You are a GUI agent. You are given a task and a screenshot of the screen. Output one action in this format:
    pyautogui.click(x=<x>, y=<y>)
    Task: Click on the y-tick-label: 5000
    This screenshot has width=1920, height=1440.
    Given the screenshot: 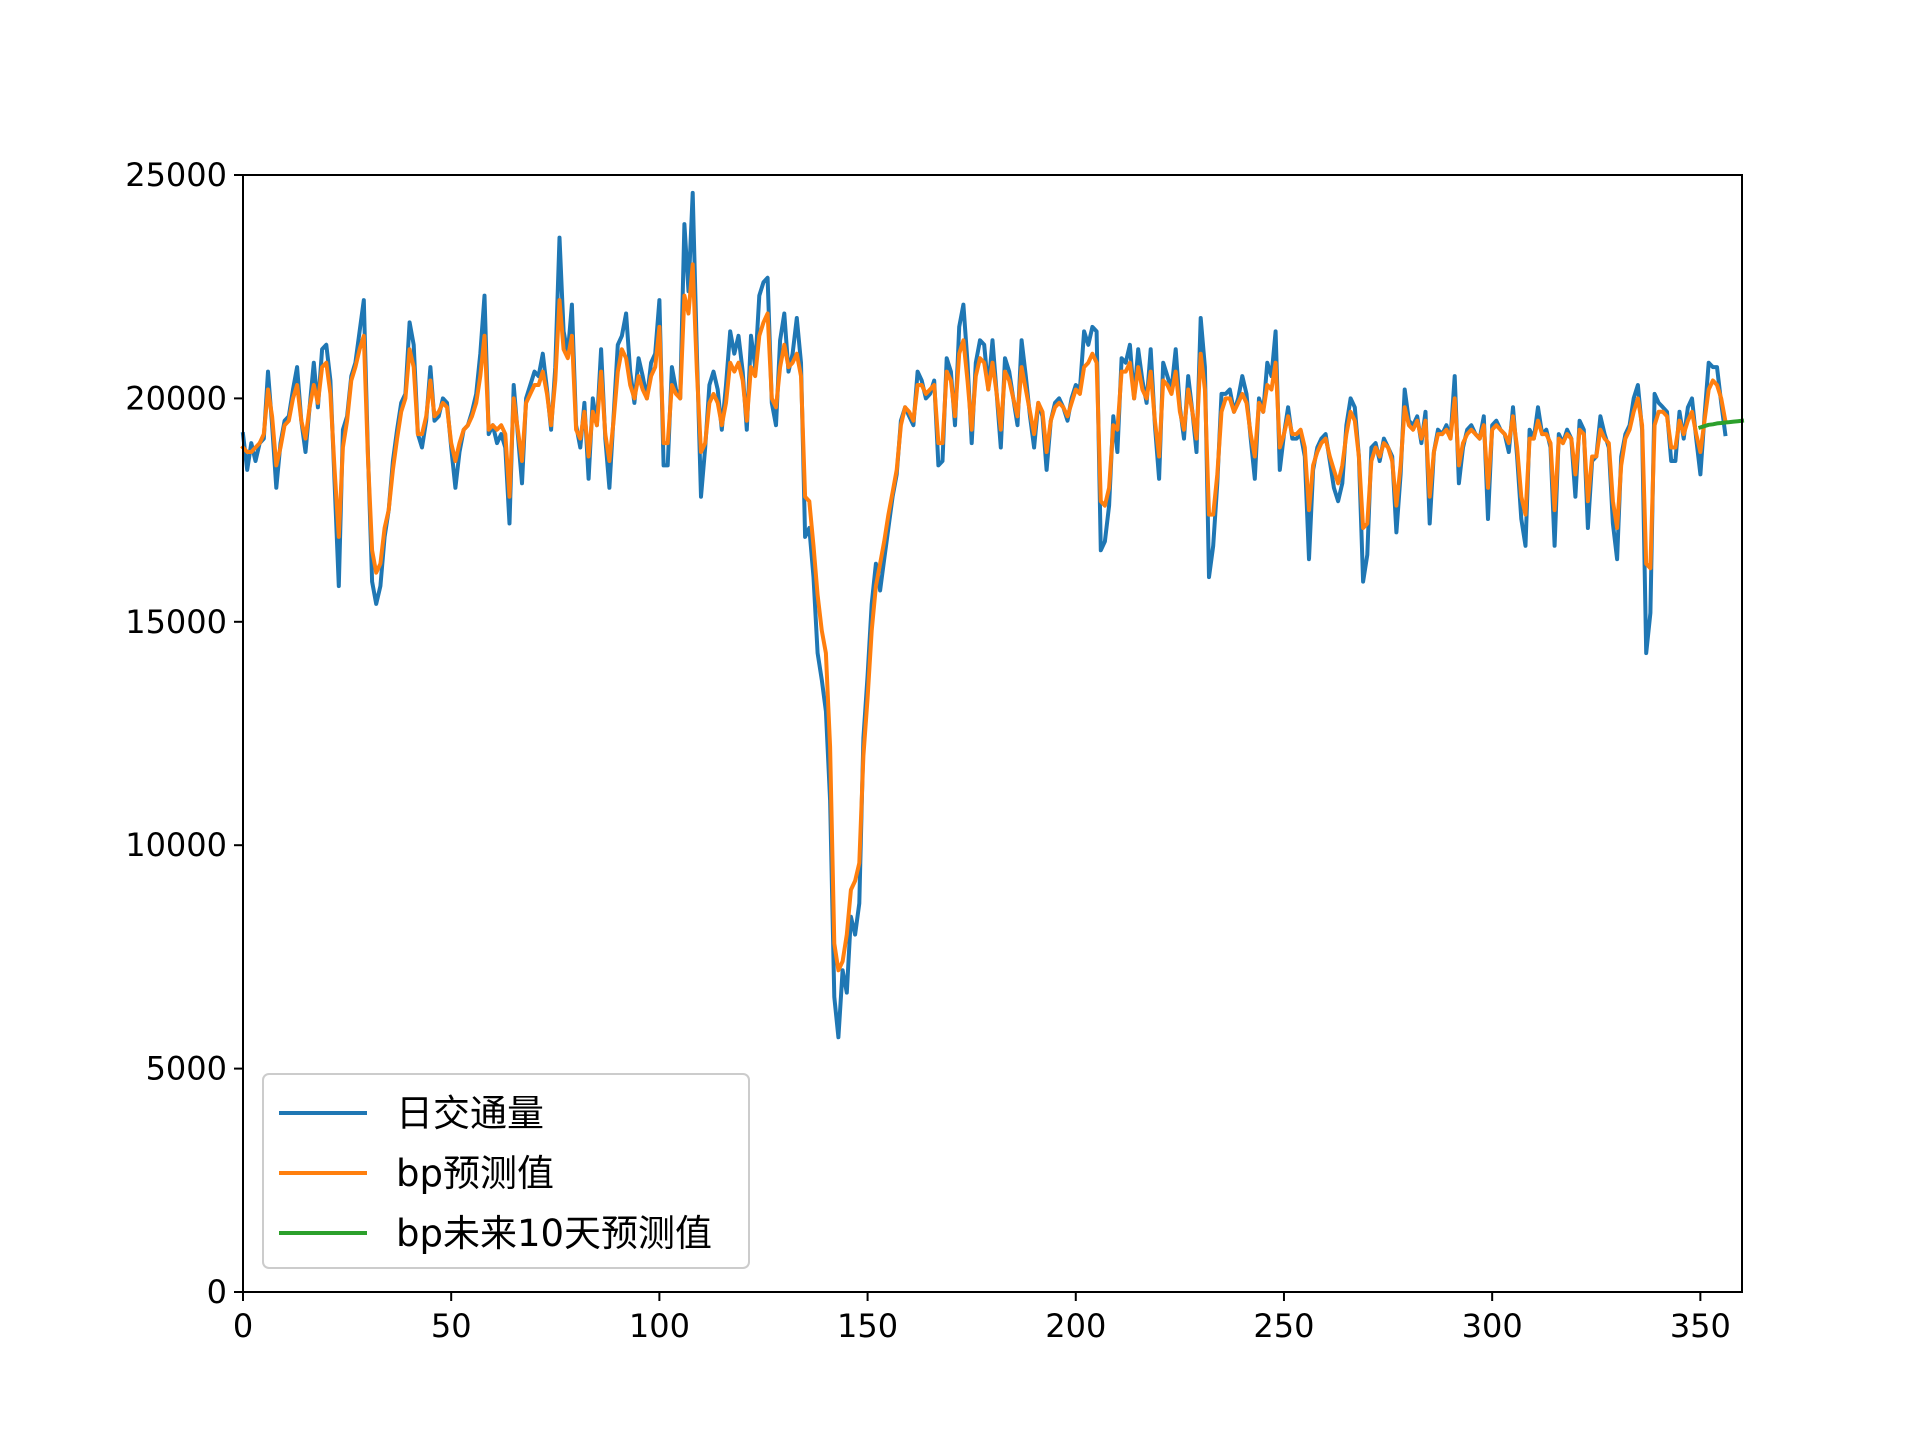 What is the action you would take?
    pyautogui.click(x=186, y=1069)
    